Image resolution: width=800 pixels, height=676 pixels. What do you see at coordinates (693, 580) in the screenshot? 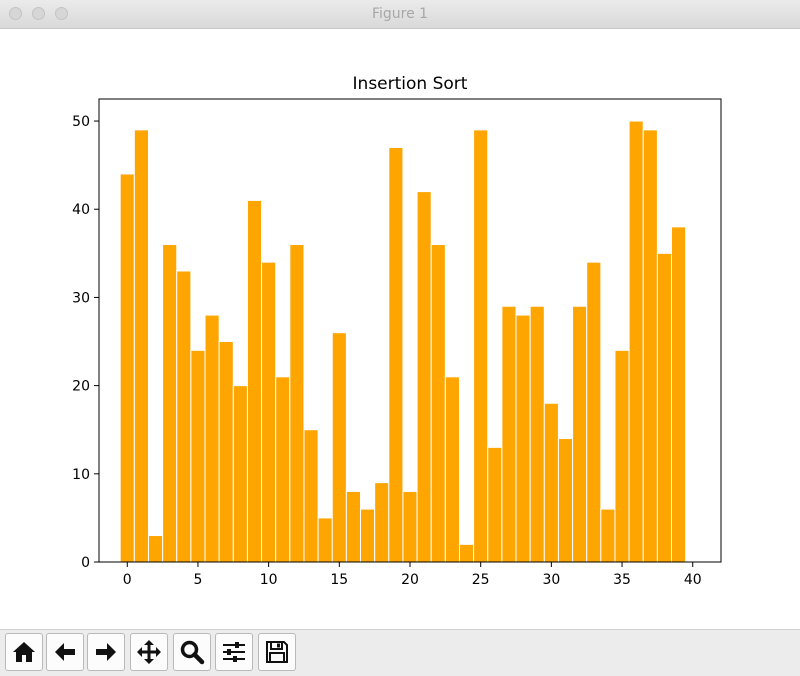
I see `x-tick-label: 40` at bounding box center [693, 580].